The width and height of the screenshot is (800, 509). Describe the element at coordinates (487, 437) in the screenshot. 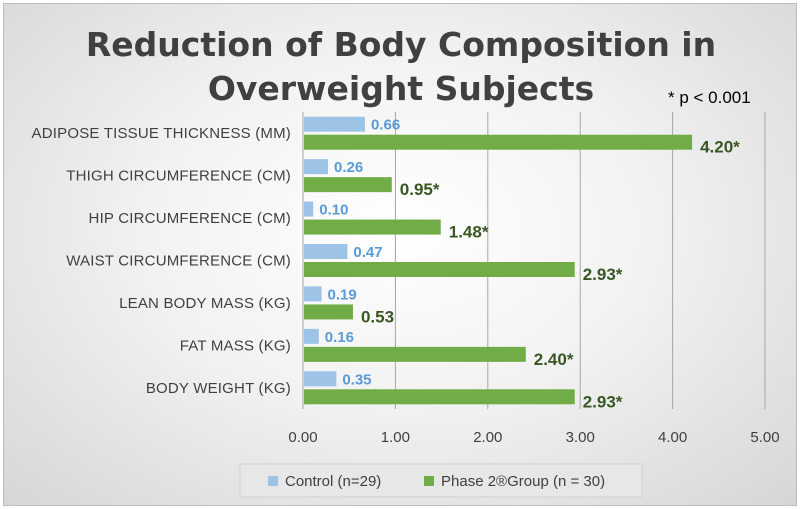

I see `x-tick-label: 2.00` at that location.